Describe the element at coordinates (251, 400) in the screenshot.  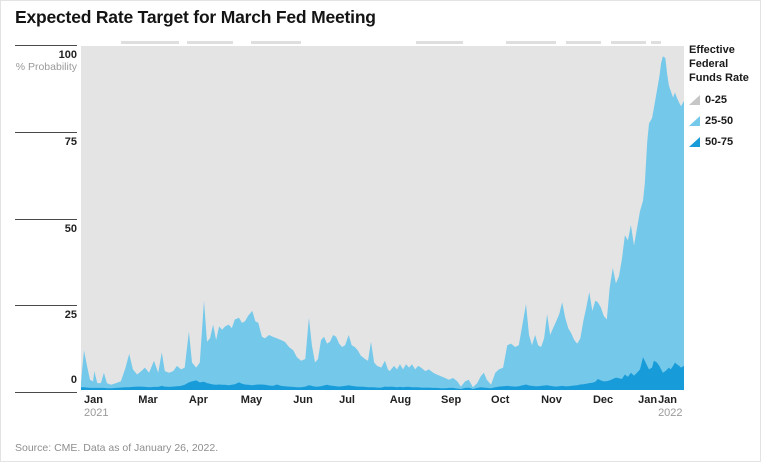
I see `x-tick-label-month: May` at that location.